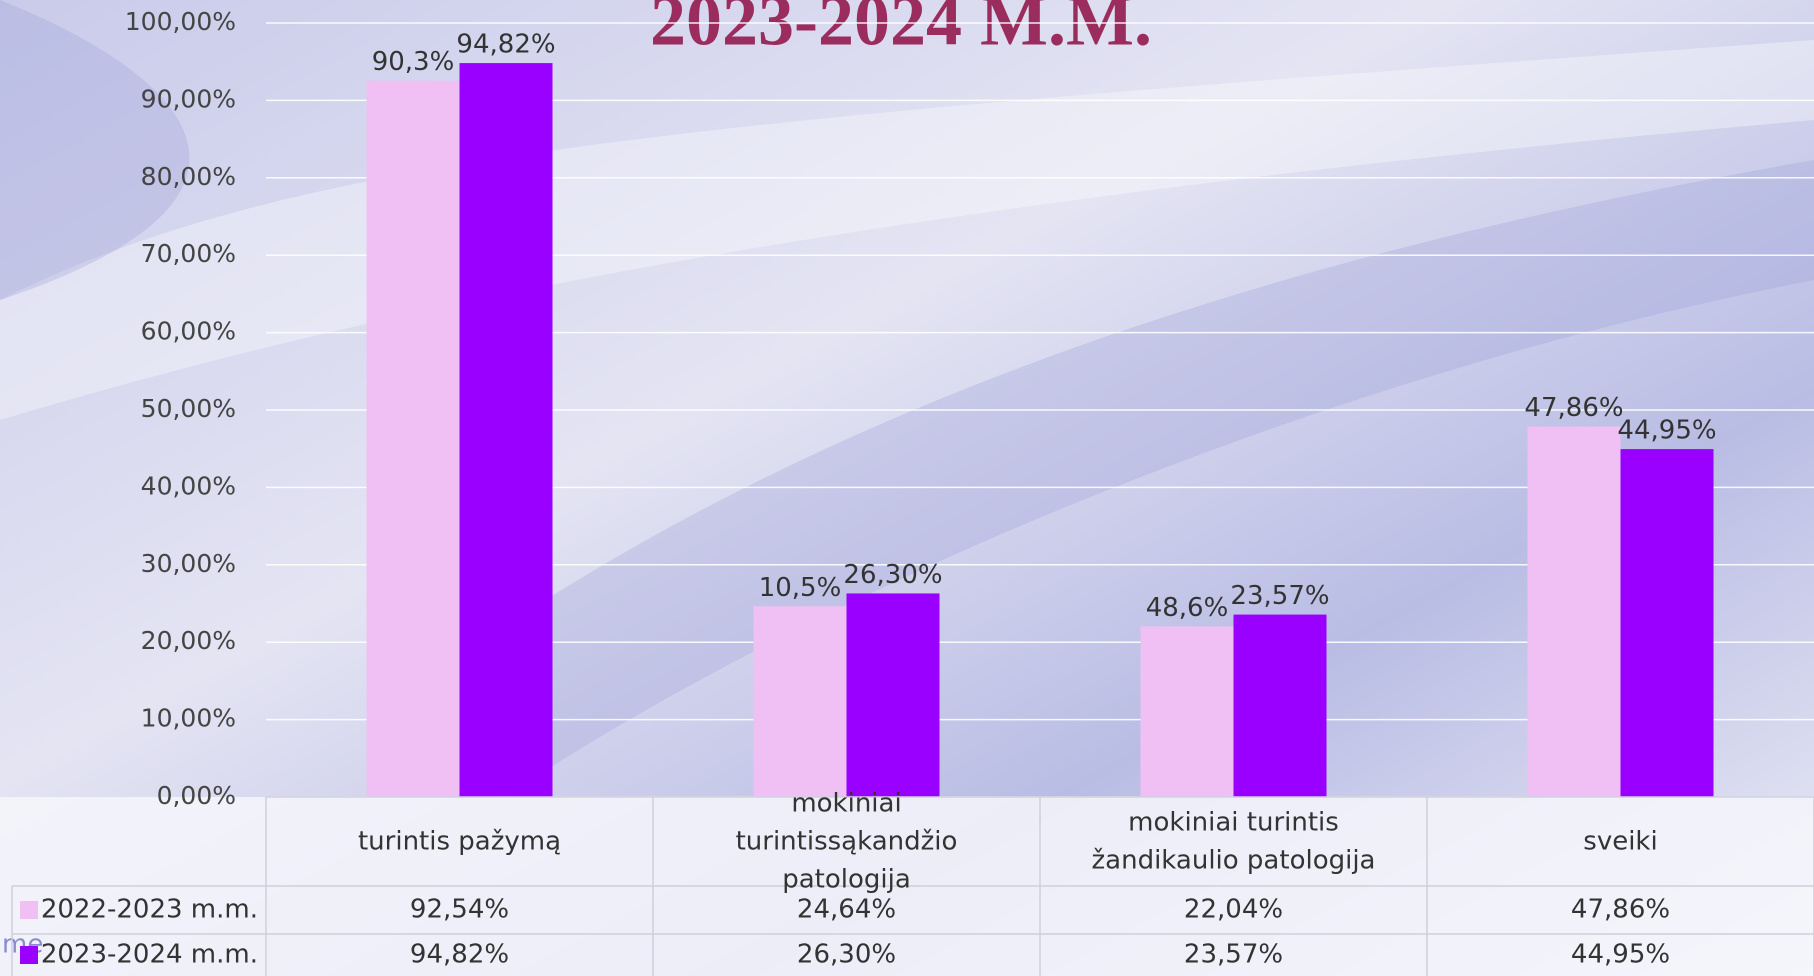 The height and width of the screenshot is (976, 1814). I want to click on table-value: 24,64%, so click(846, 910).